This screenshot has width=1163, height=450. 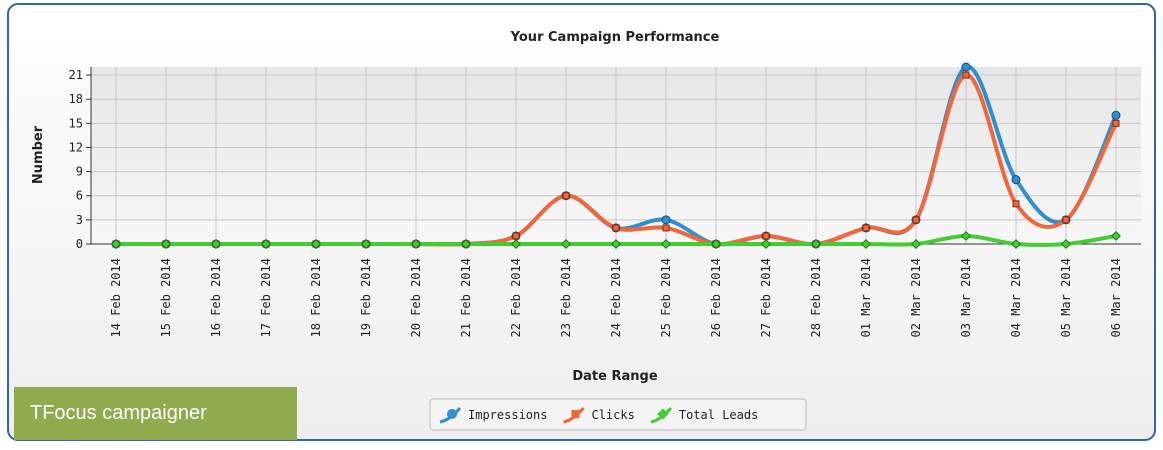 What do you see at coordinates (516, 297) in the screenshot?
I see `x-tick-label: 22 Feb 2014` at bounding box center [516, 297].